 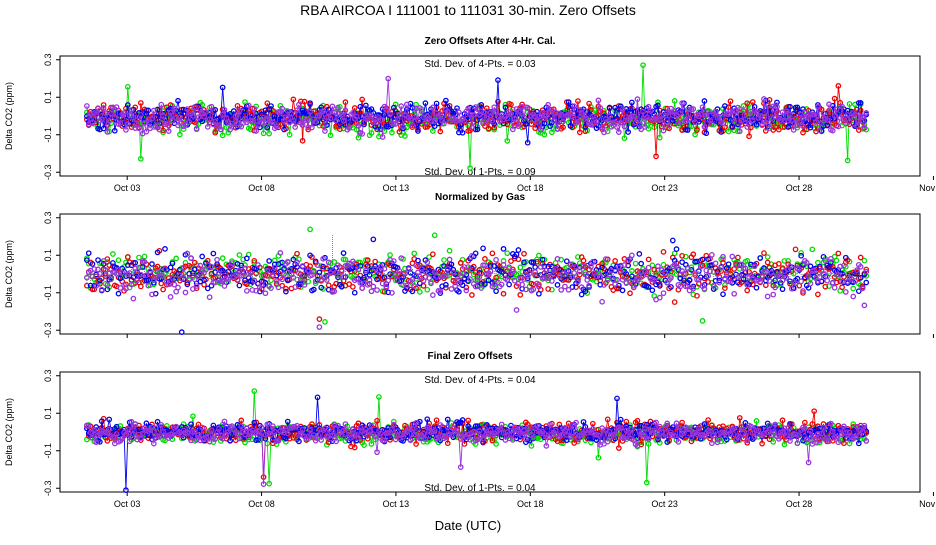 What do you see at coordinates (480, 172) in the screenshot?
I see `annotation-bottom: Std. Dev. of 1-Pts. = 0.09` at bounding box center [480, 172].